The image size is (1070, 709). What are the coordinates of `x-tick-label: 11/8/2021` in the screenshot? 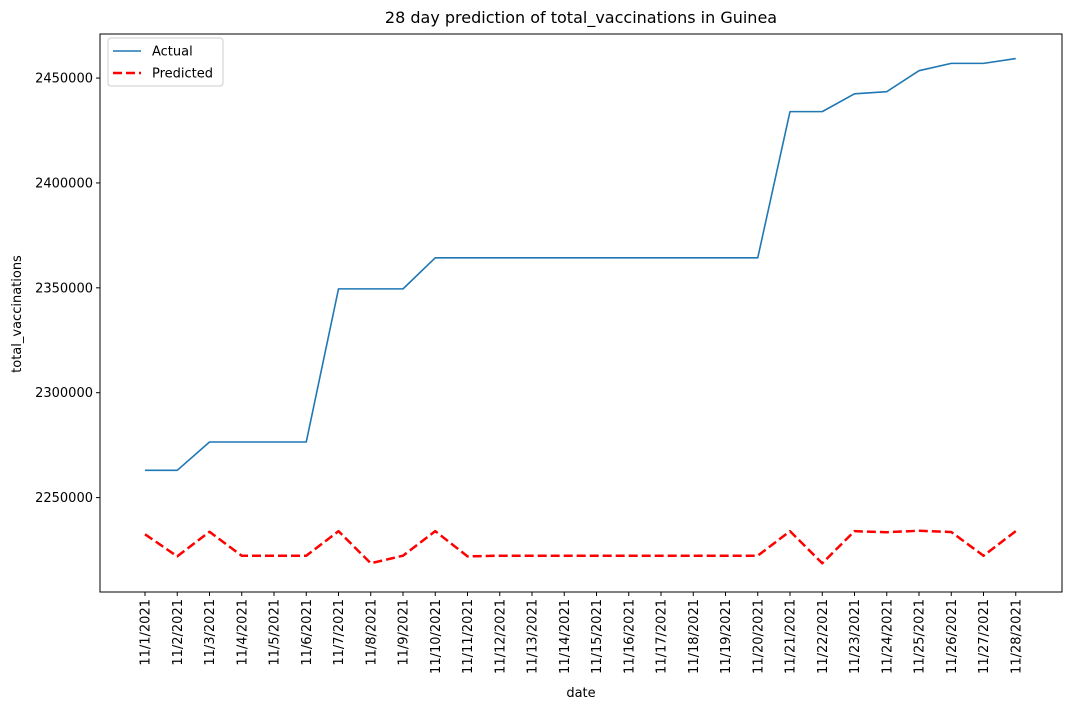 It's located at (371, 632).